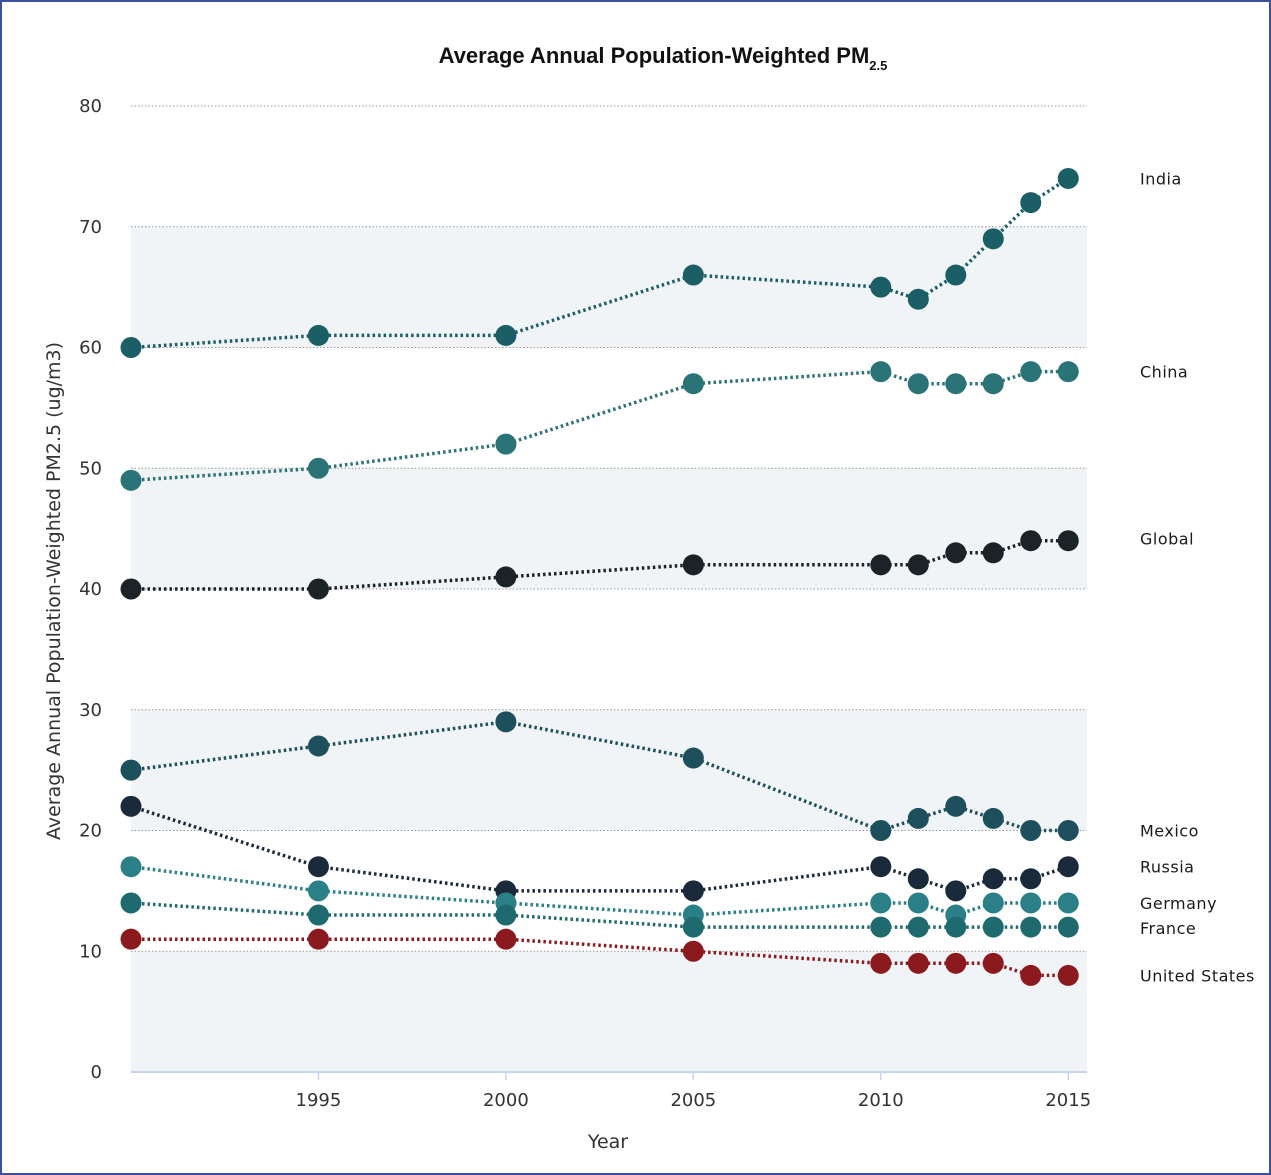 The height and width of the screenshot is (1175, 1271). Describe the element at coordinates (918, 903) in the screenshot. I see `point-germany-2011` at that location.